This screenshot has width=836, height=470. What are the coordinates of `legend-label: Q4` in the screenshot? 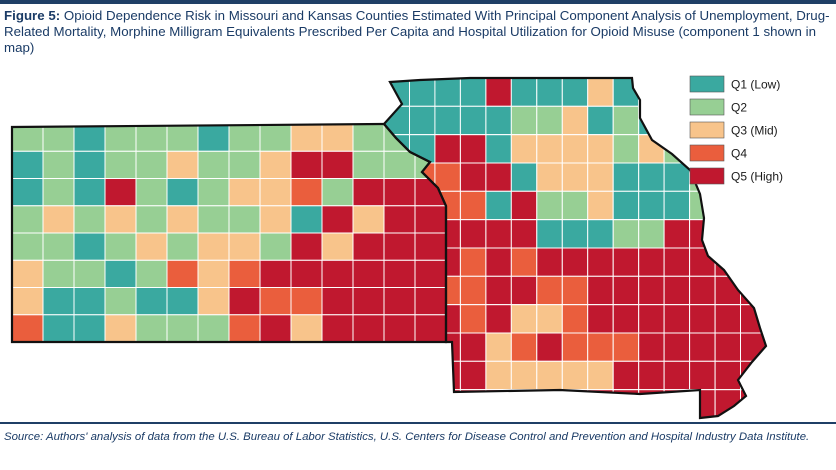 It's located at (739, 154).